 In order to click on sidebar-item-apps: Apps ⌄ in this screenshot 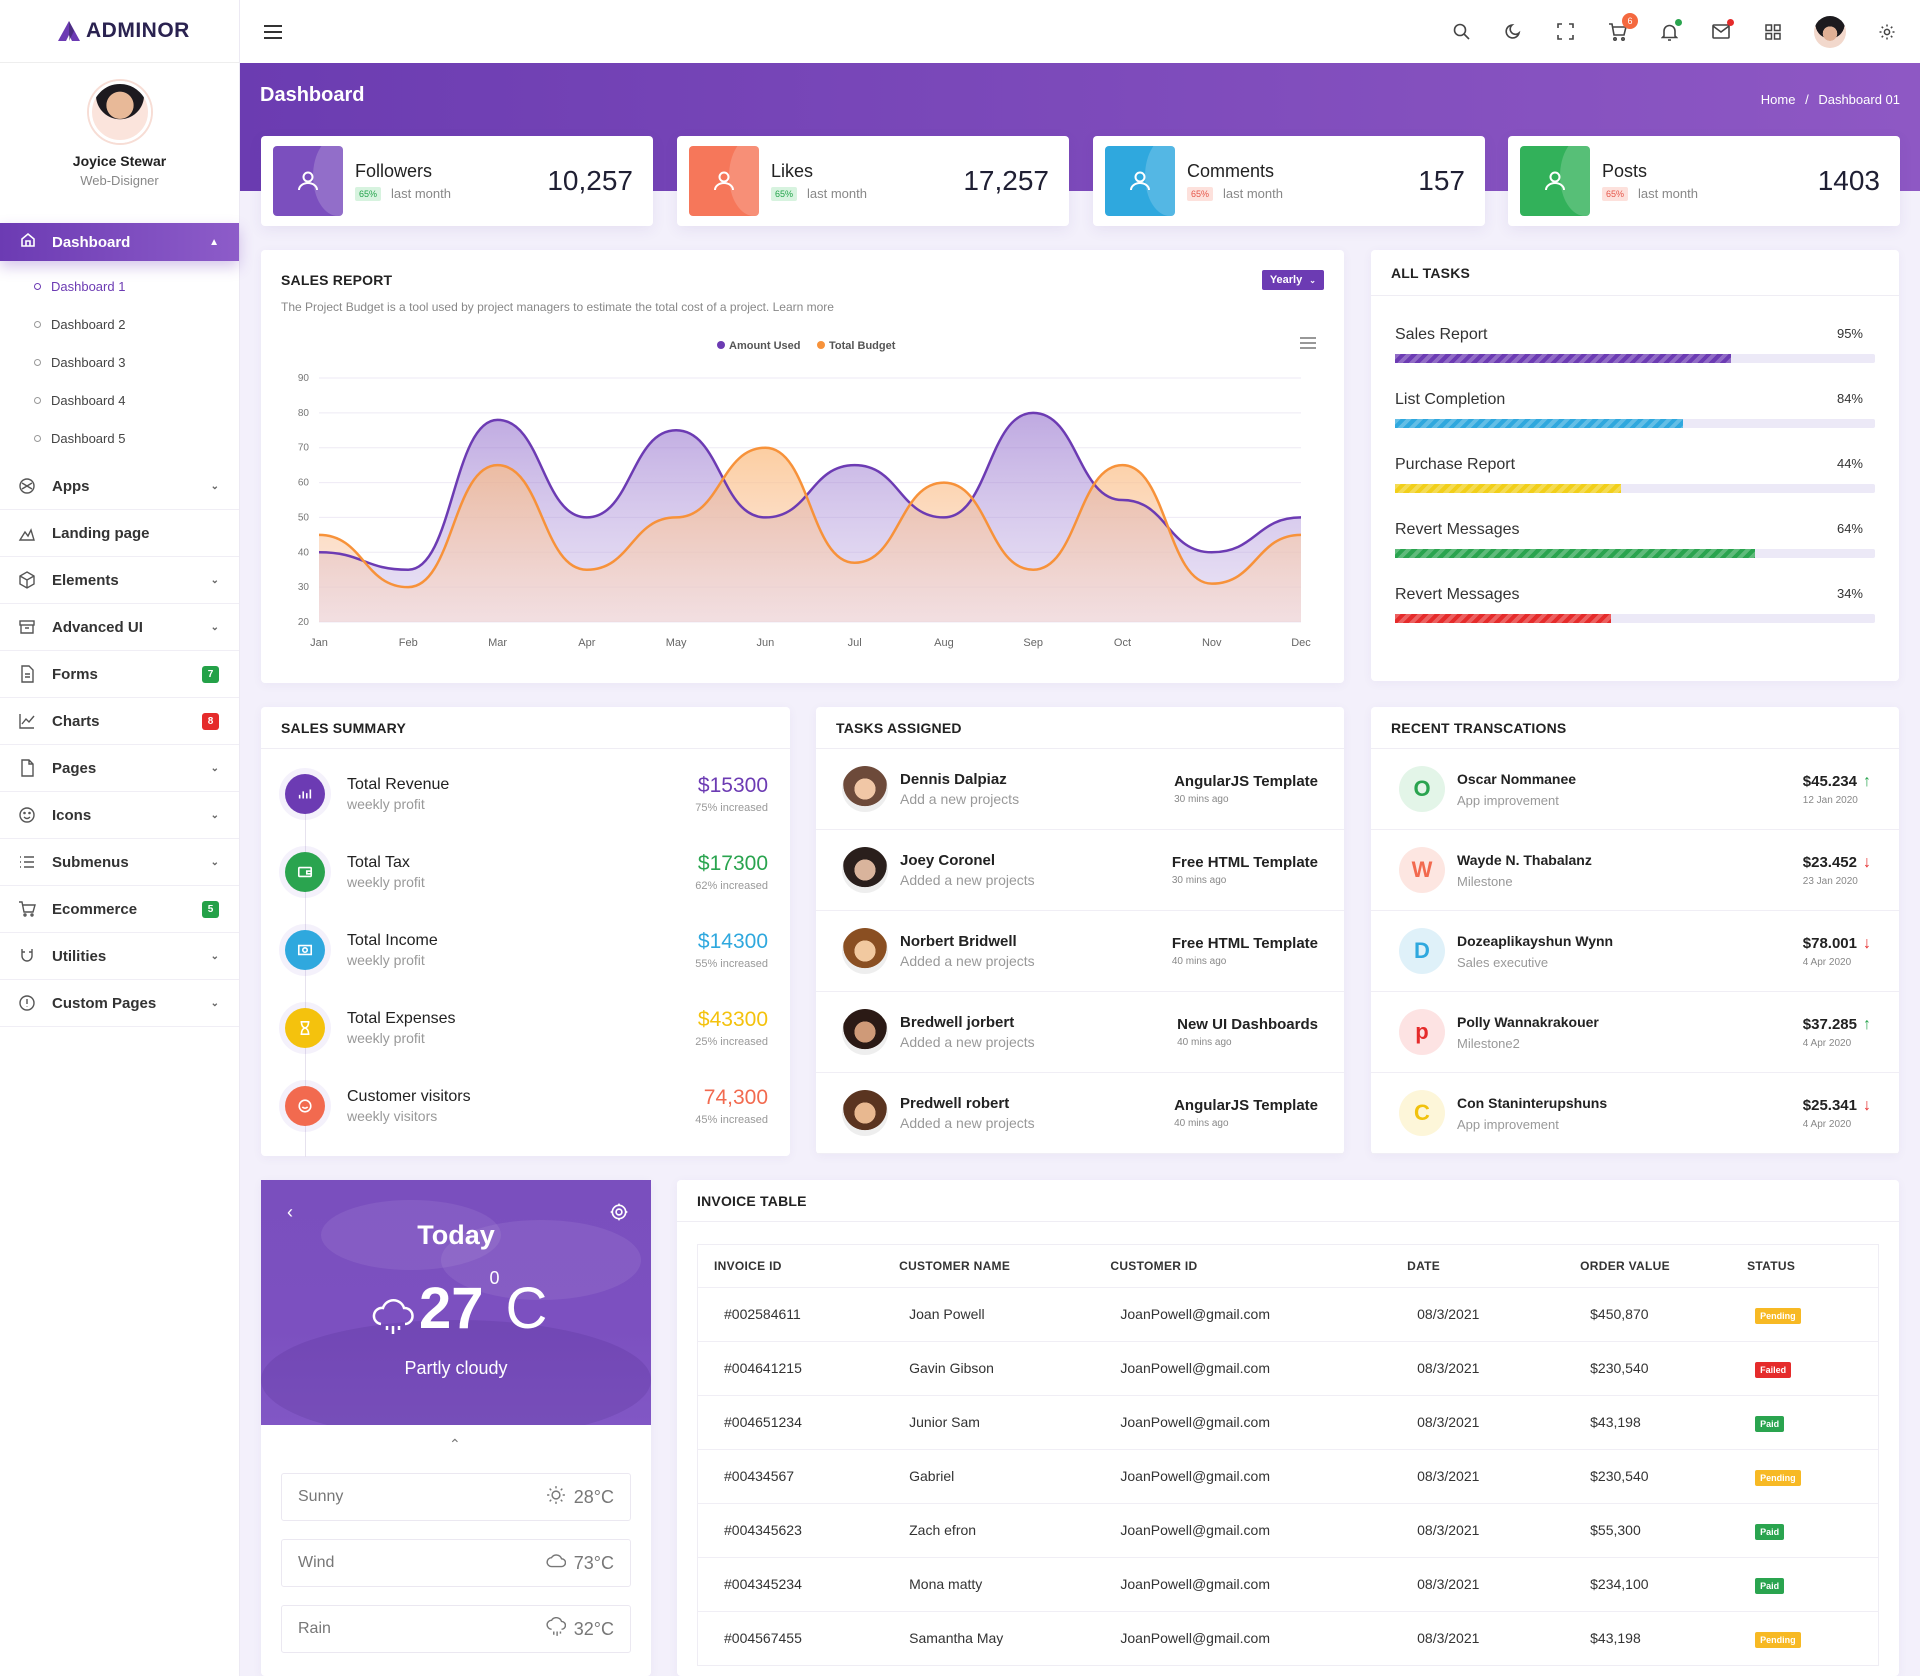, I will do `click(119, 486)`.